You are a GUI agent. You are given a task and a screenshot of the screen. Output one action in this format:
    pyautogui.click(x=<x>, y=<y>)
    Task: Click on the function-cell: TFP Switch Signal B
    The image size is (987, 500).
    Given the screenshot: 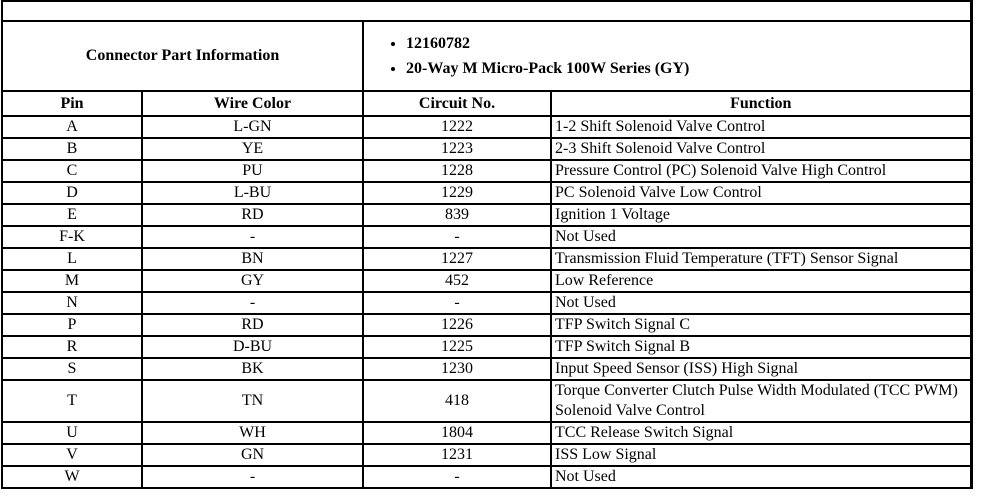 What is the action you would take?
    pyautogui.click(x=761, y=347)
    